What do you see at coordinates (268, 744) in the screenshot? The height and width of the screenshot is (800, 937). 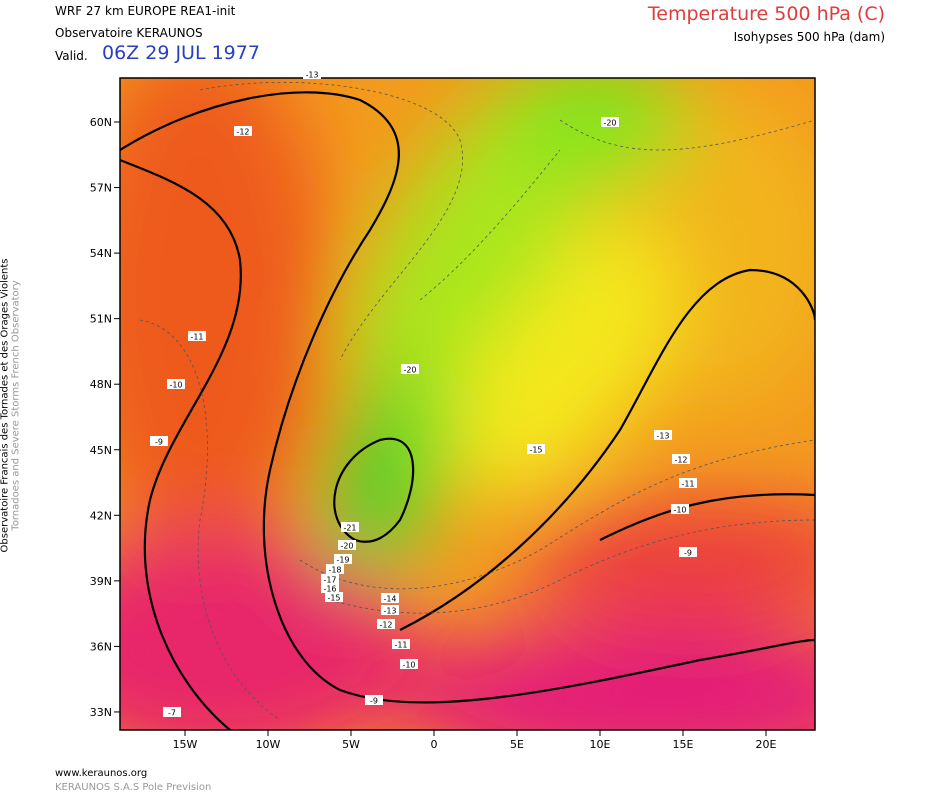 I see `lon-label: 10W` at bounding box center [268, 744].